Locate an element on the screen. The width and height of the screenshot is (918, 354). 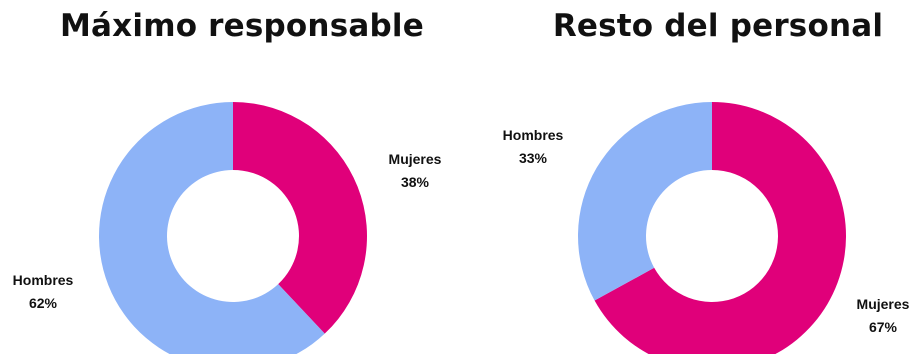
chart-title-maximo: Máximo responsable is located at coordinates (242, 26).